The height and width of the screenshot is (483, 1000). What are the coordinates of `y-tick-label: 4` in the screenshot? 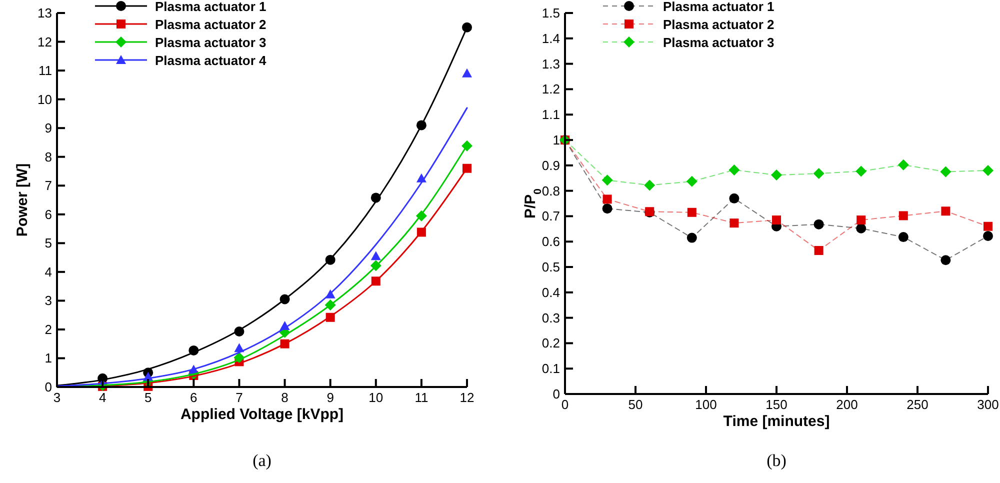 It's located at (48, 272).